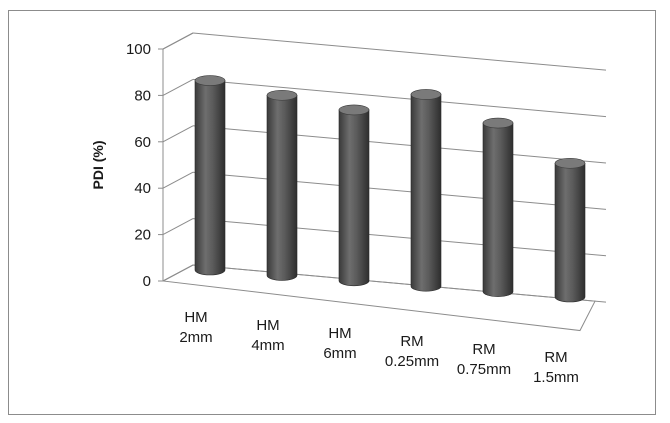 The image size is (670, 423). I want to click on x-tick-label-line: 6mm, so click(339, 353).